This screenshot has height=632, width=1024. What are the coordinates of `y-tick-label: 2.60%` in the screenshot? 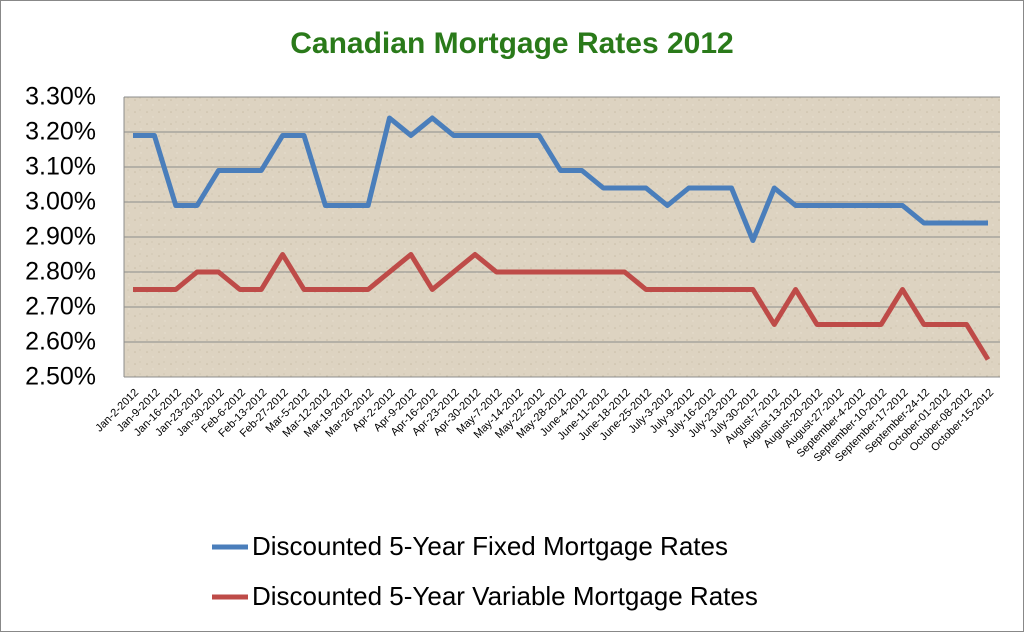 It's located at (60, 342).